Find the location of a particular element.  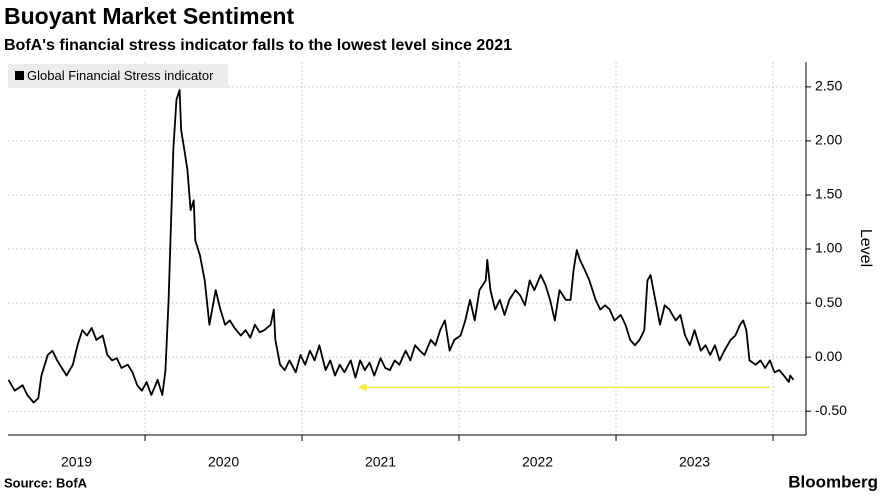

y-tick-label: 0.50 is located at coordinates (828, 302).